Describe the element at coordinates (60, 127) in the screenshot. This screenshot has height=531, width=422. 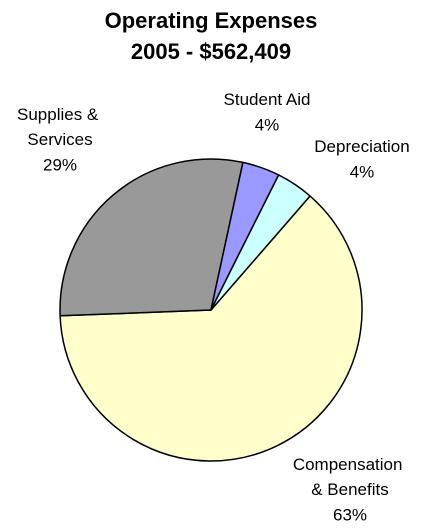
I see `slice-label: Supplies & Services` at that location.